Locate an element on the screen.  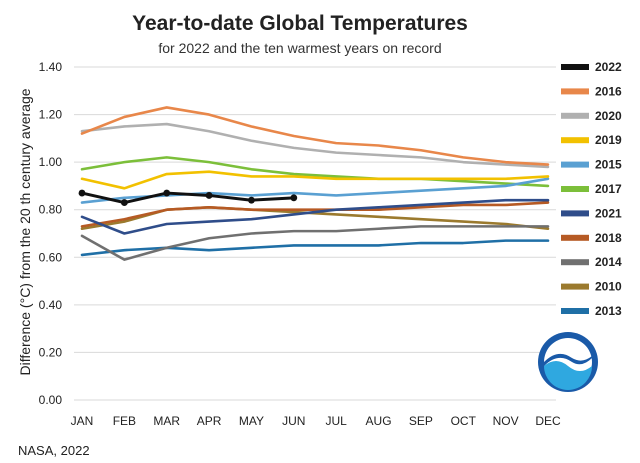
x-tick-label: MAY is located at coordinates (251, 421).